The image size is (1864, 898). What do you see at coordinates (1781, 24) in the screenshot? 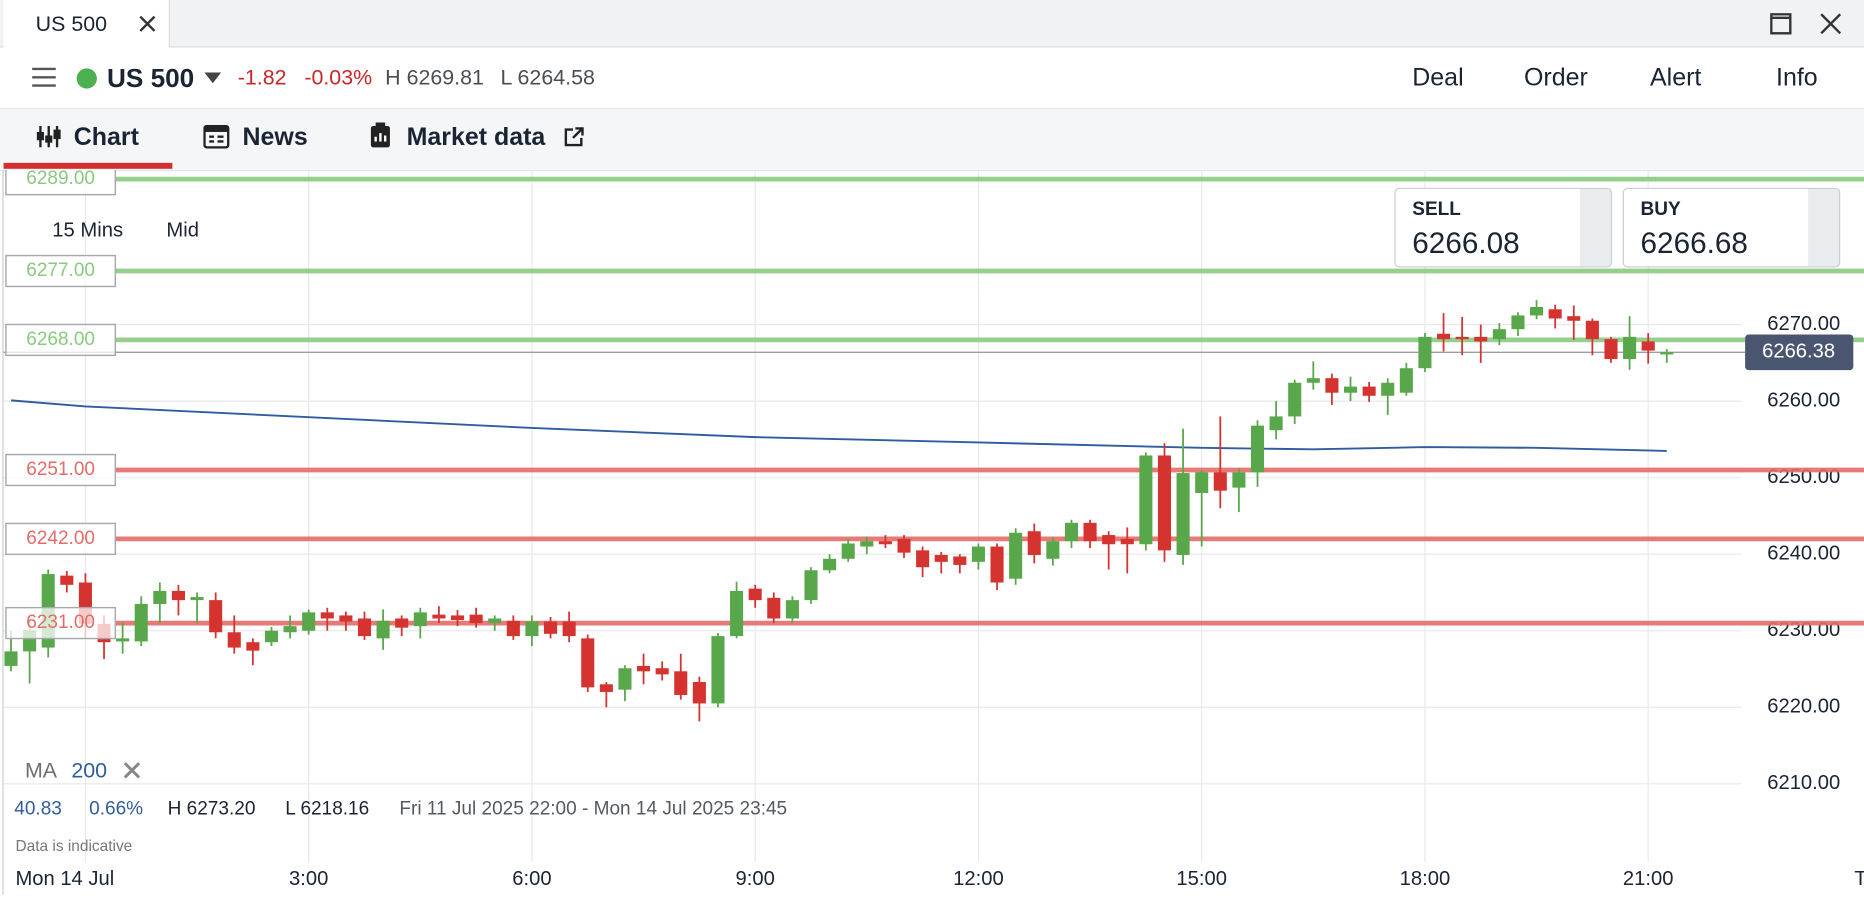
I see `maximize-icon` at bounding box center [1781, 24].